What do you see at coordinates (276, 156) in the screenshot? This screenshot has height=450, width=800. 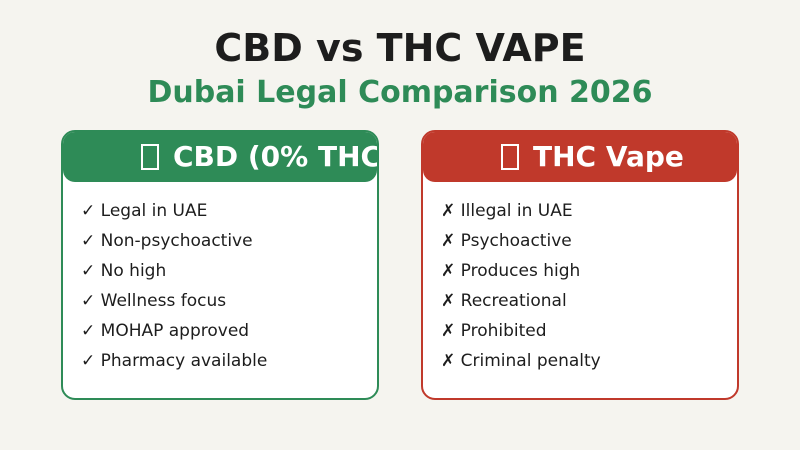 I see `card-title: CBD (0% THC)` at bounding box center [276, 156].